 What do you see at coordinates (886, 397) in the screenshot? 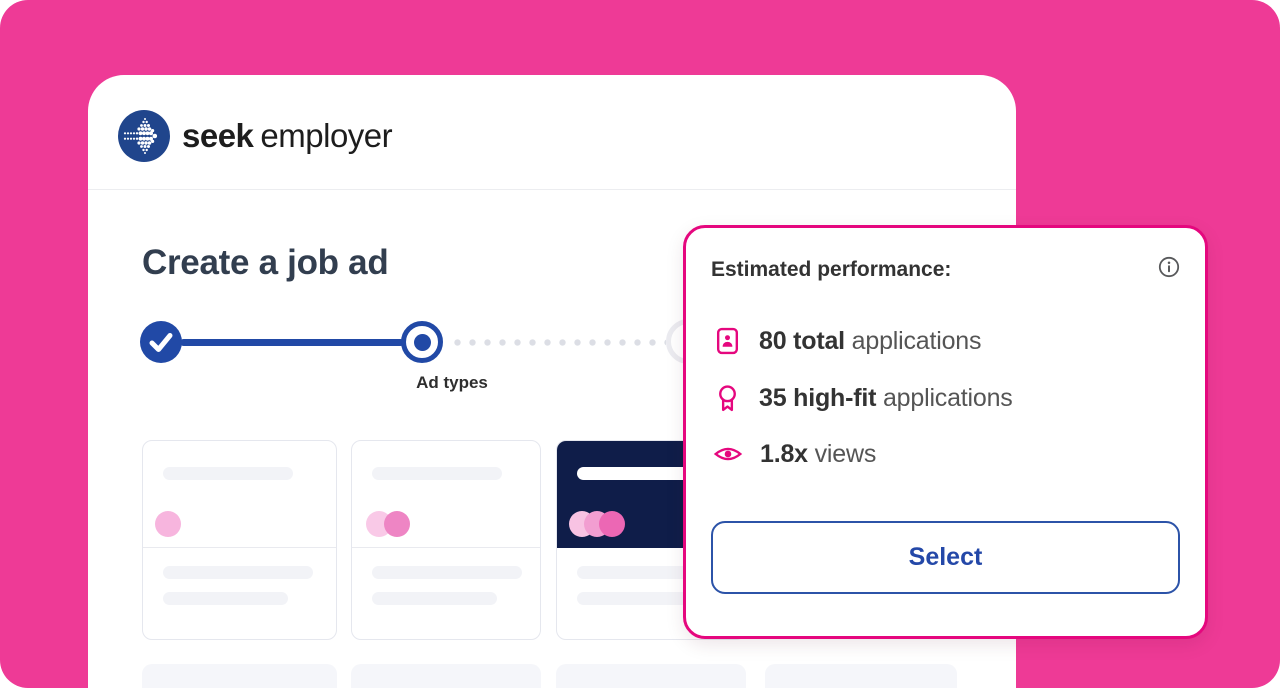
I see `stat-text: 35 high-fit applications` at bounding box center [886, 397].